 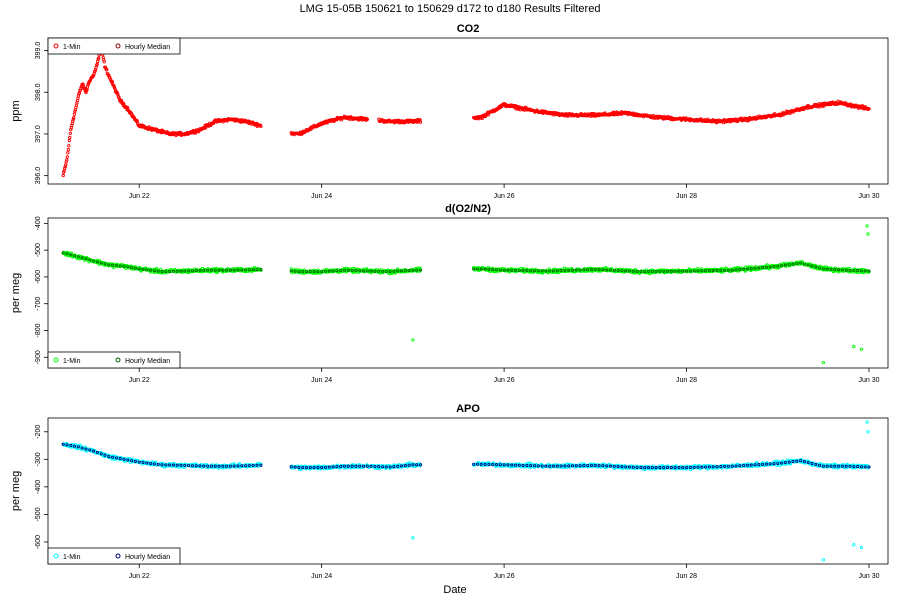 What do you see at coordinates (686, 576) in the screenshot?
I see `x-tick-label: Jun 28` at bounding box center [686, 576].